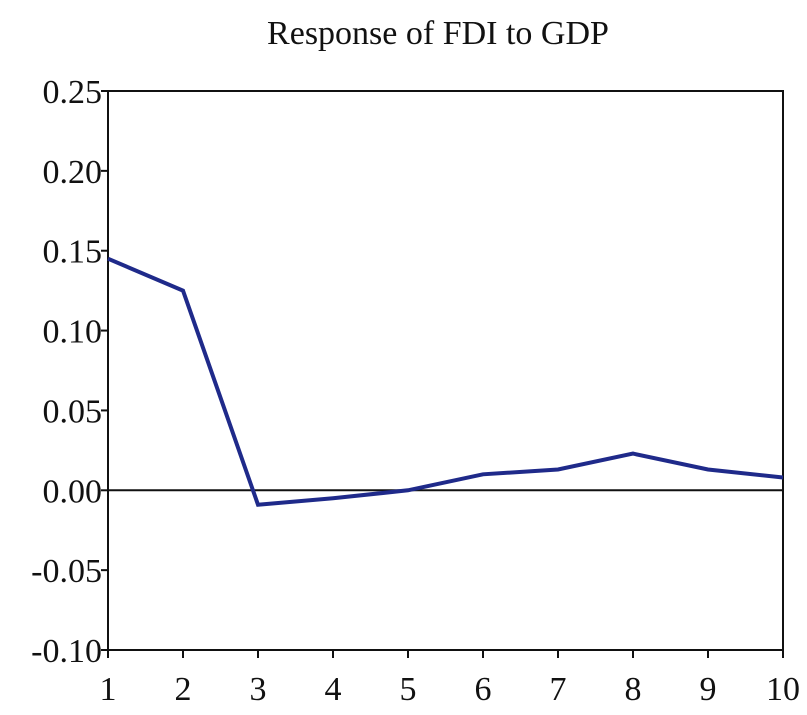 Image resolution: width=807 pixels, height=715 pixels. Describe the element at coordinates (73, 332) in the screenshot. I see `y-tick-label: 0.10` at that location.